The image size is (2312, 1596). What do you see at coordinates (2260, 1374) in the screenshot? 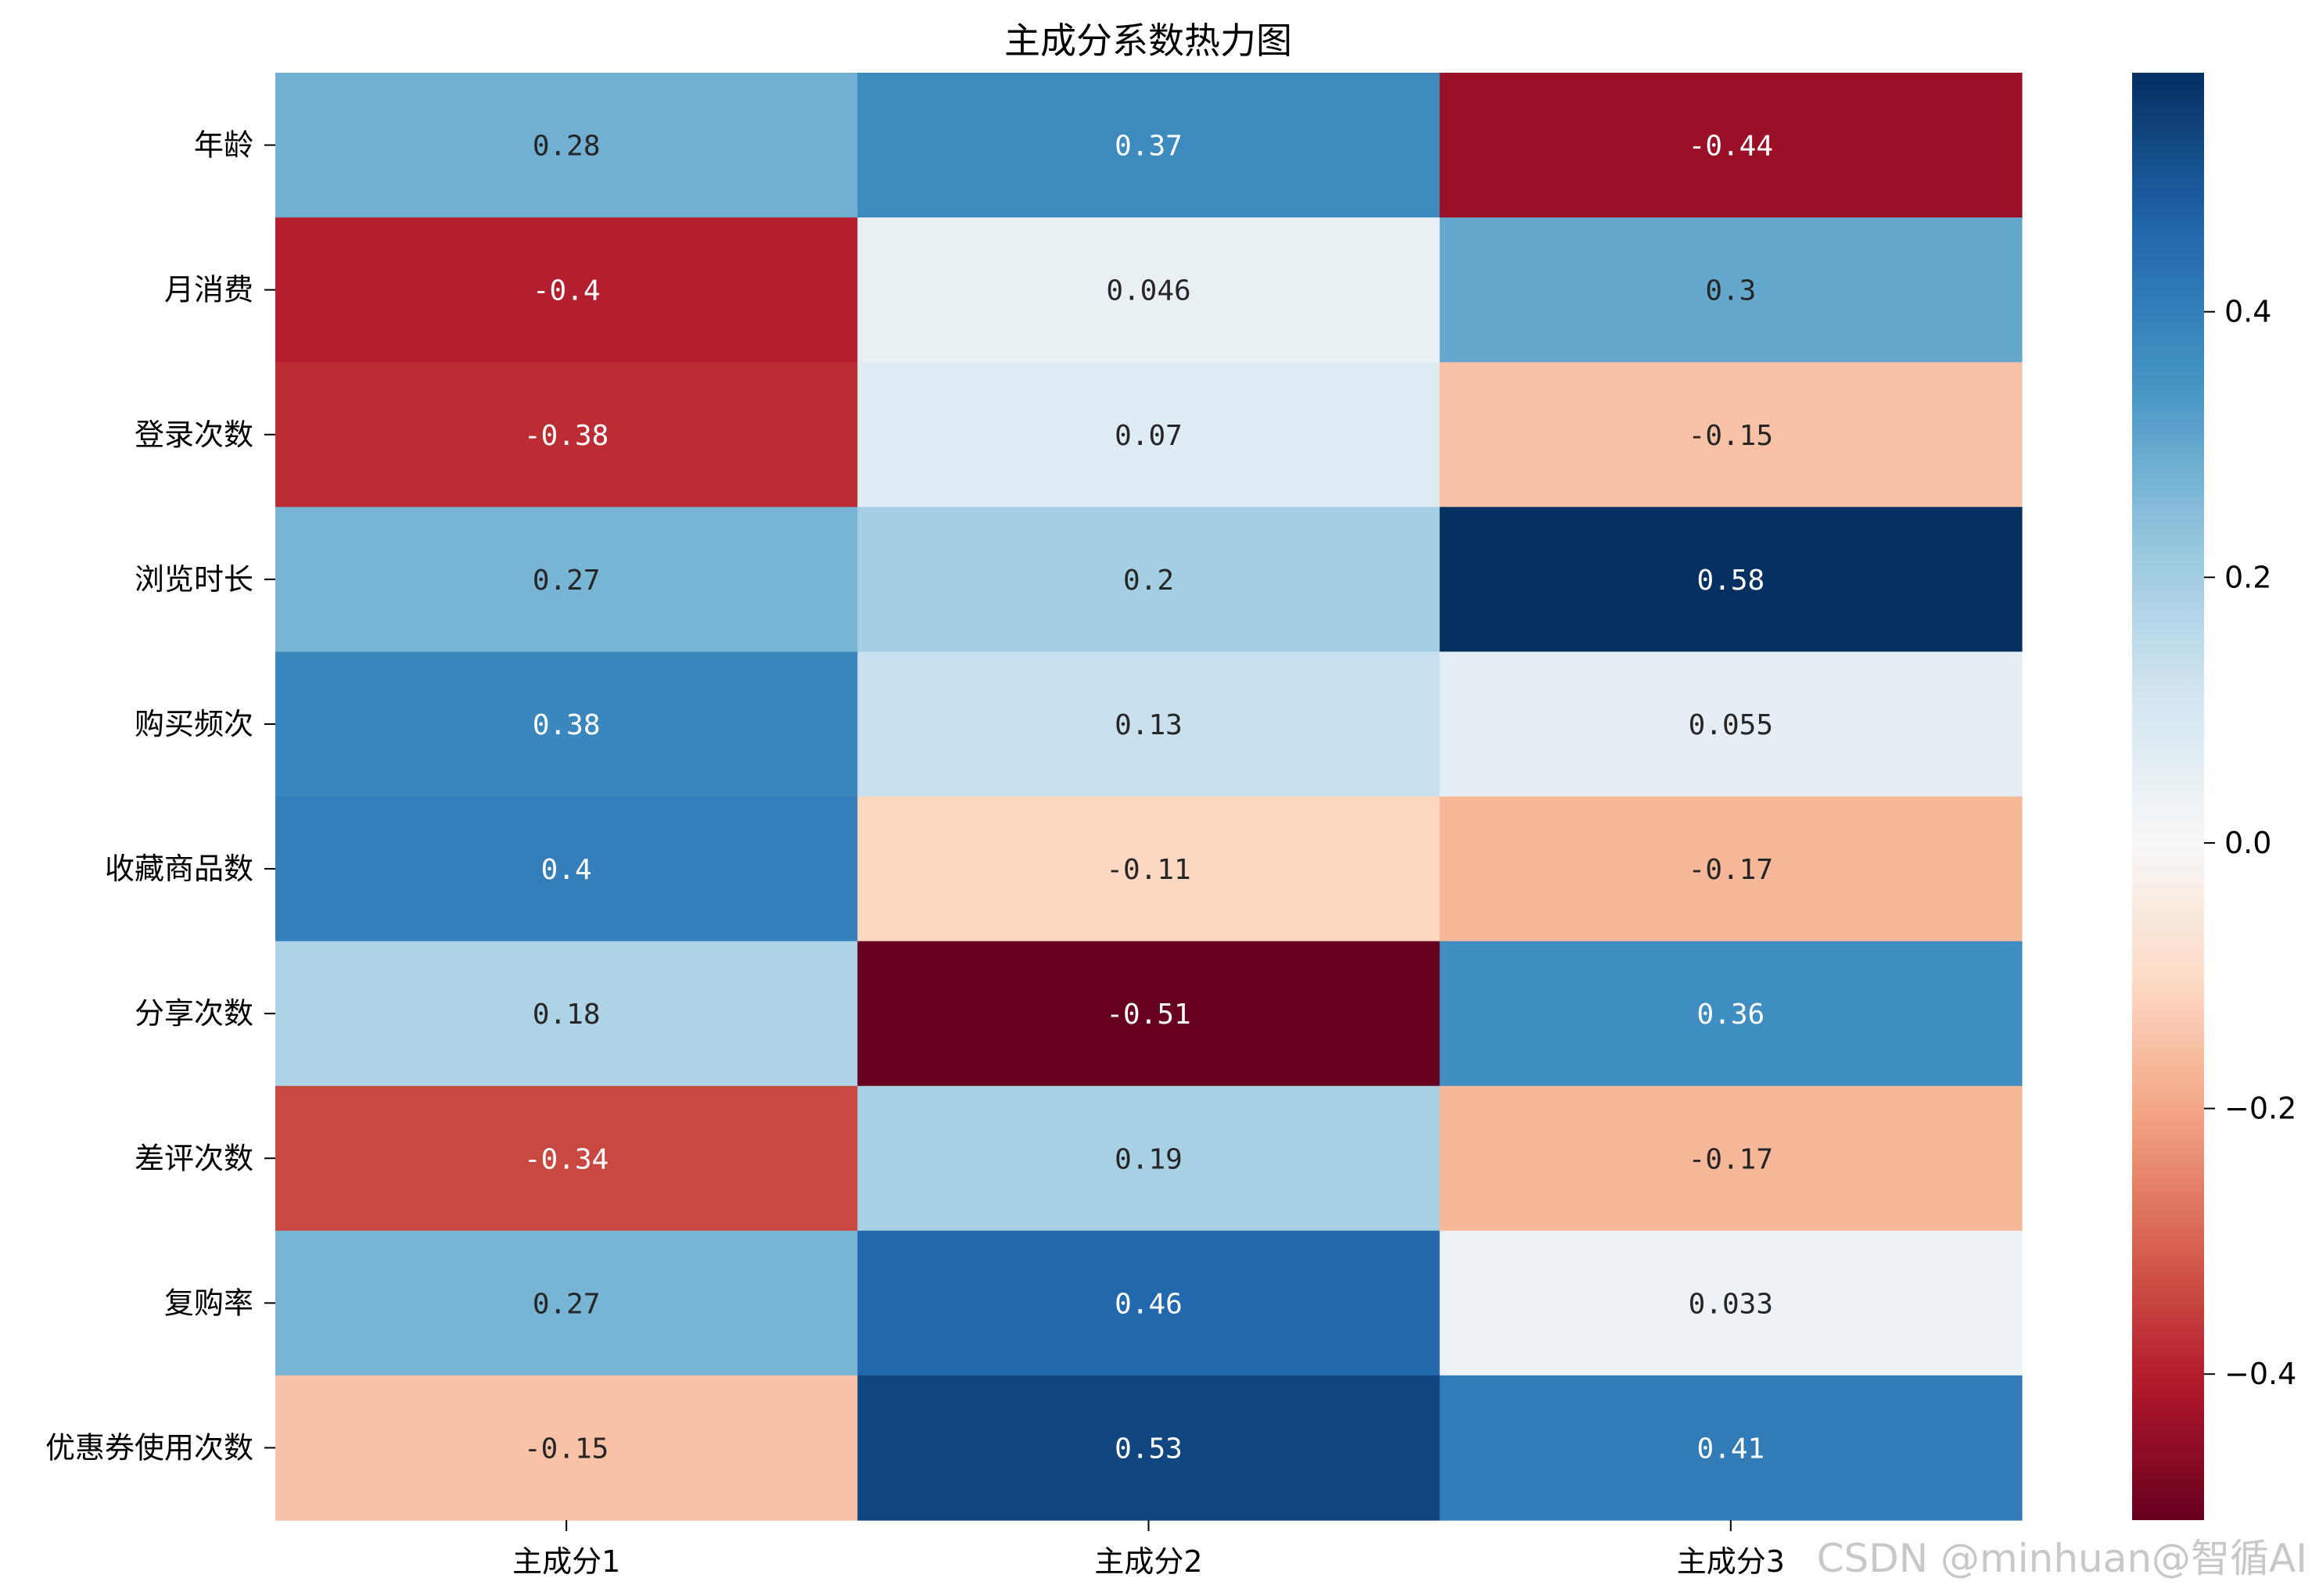
I see `colorbar-tick-label: −0.4` at bounding box center [2260, 1374].